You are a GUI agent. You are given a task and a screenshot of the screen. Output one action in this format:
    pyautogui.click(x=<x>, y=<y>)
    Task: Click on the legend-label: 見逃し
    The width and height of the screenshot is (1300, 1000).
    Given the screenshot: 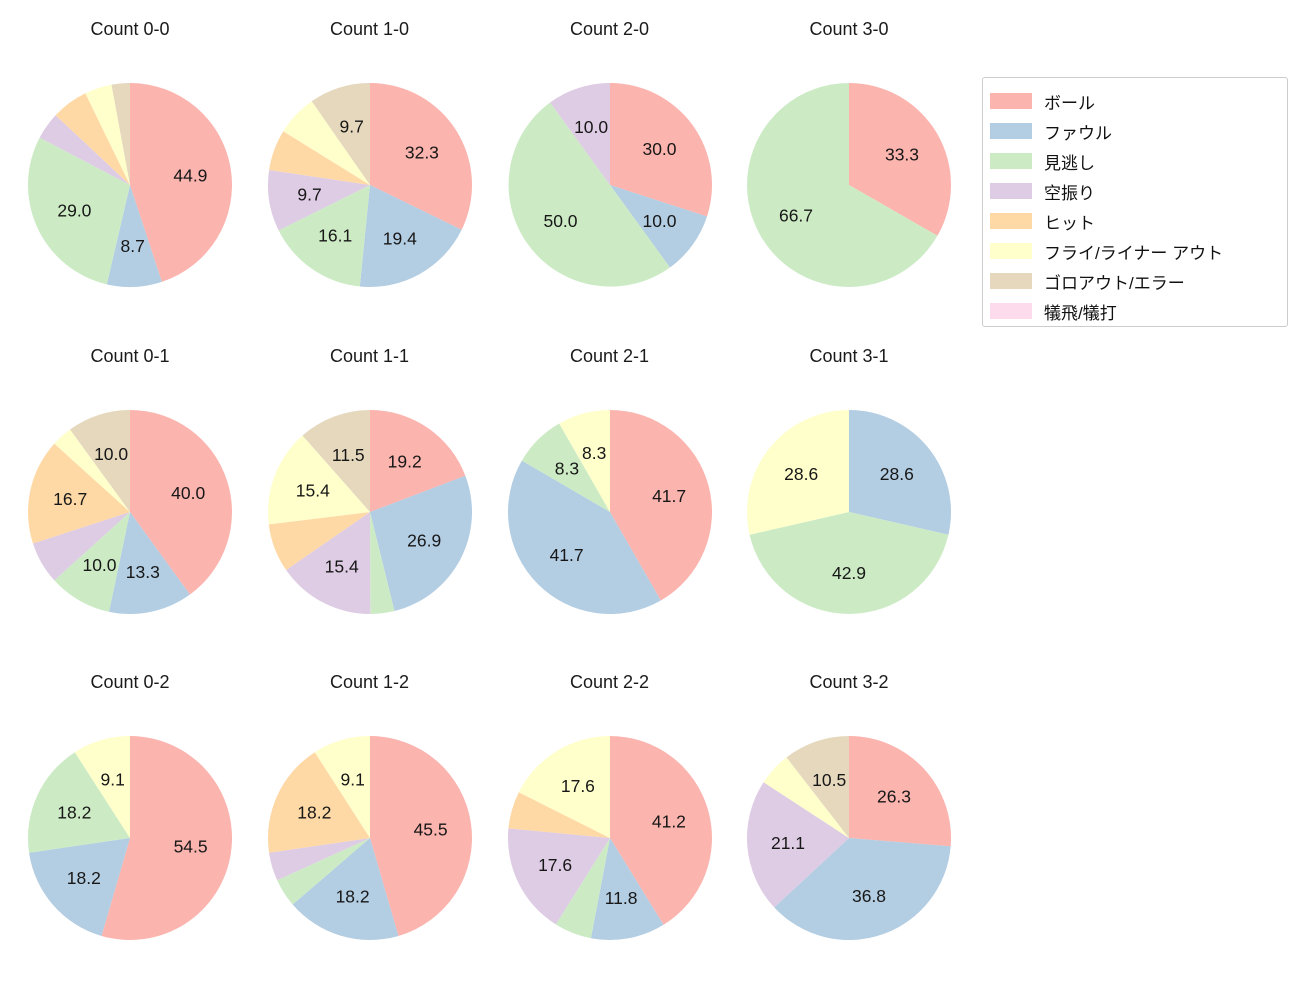 What is the action you would take?
    pyautogui.click(x=1069, y=163)
    